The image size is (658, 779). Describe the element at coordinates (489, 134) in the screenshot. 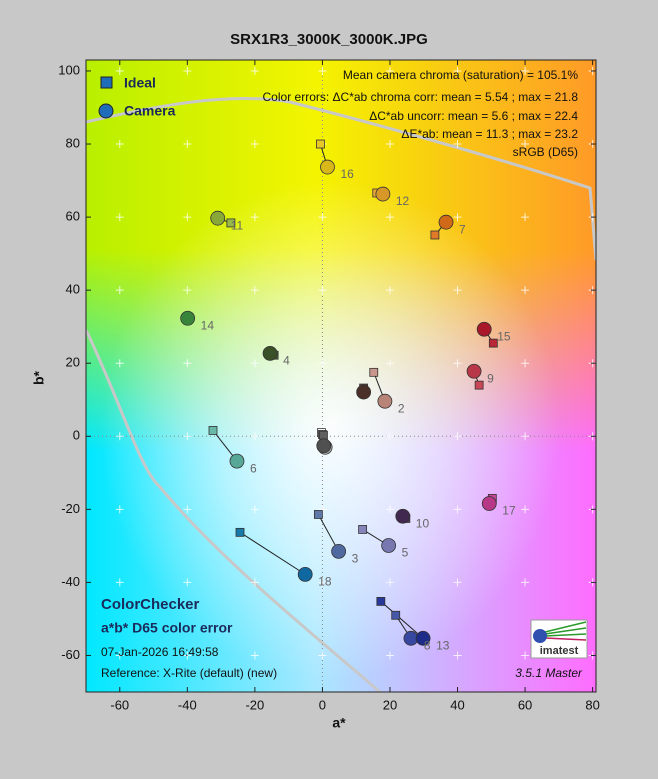

I see `info-text: ΔE*ab: mean = 11.3 ; max = 23.2` at that location.